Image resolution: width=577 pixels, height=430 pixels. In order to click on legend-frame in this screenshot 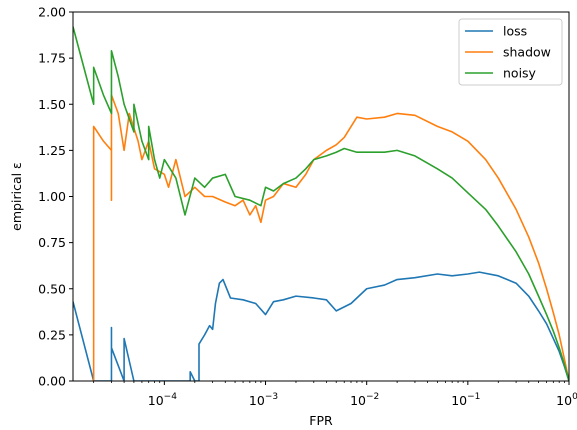, I will do `click(510, 52)`.